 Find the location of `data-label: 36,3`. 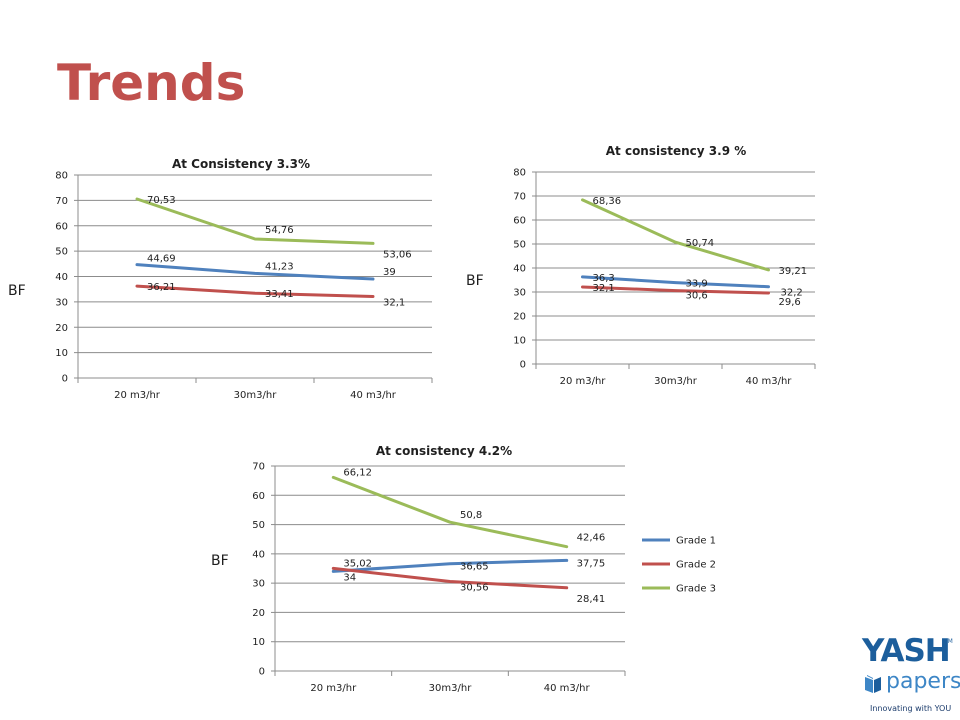

data-label: 36,3 is located at coordinates (604, 278).